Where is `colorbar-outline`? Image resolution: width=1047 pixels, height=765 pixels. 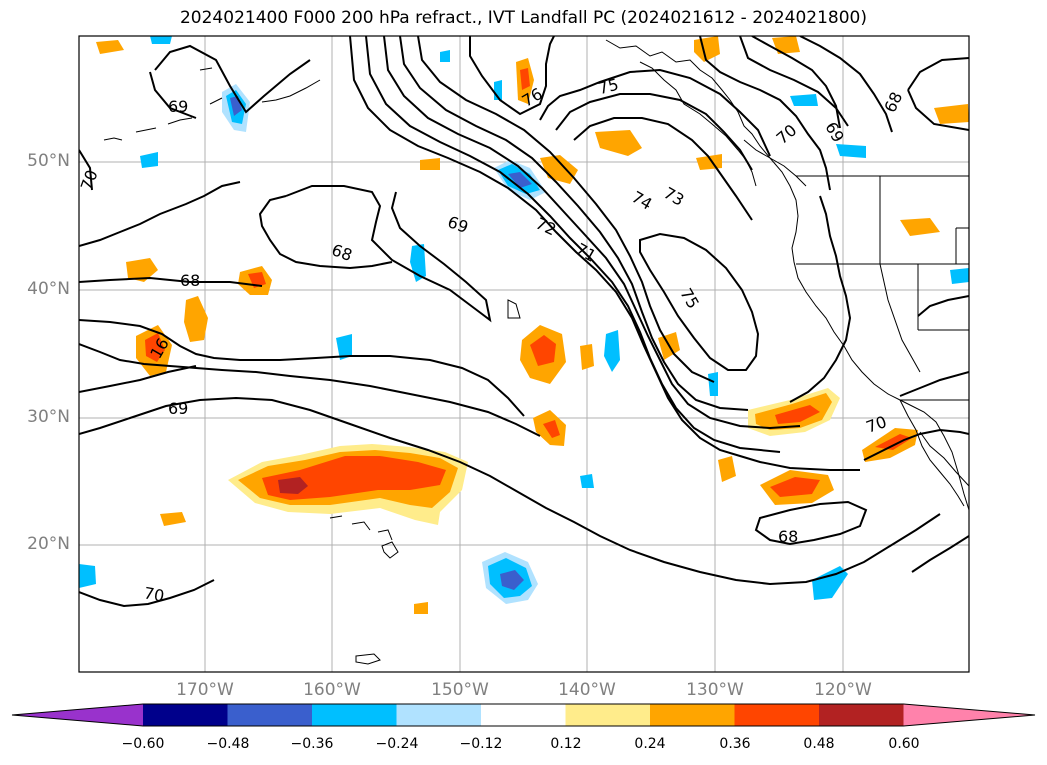 colorbar-outline is located at coordinates (523, 715).